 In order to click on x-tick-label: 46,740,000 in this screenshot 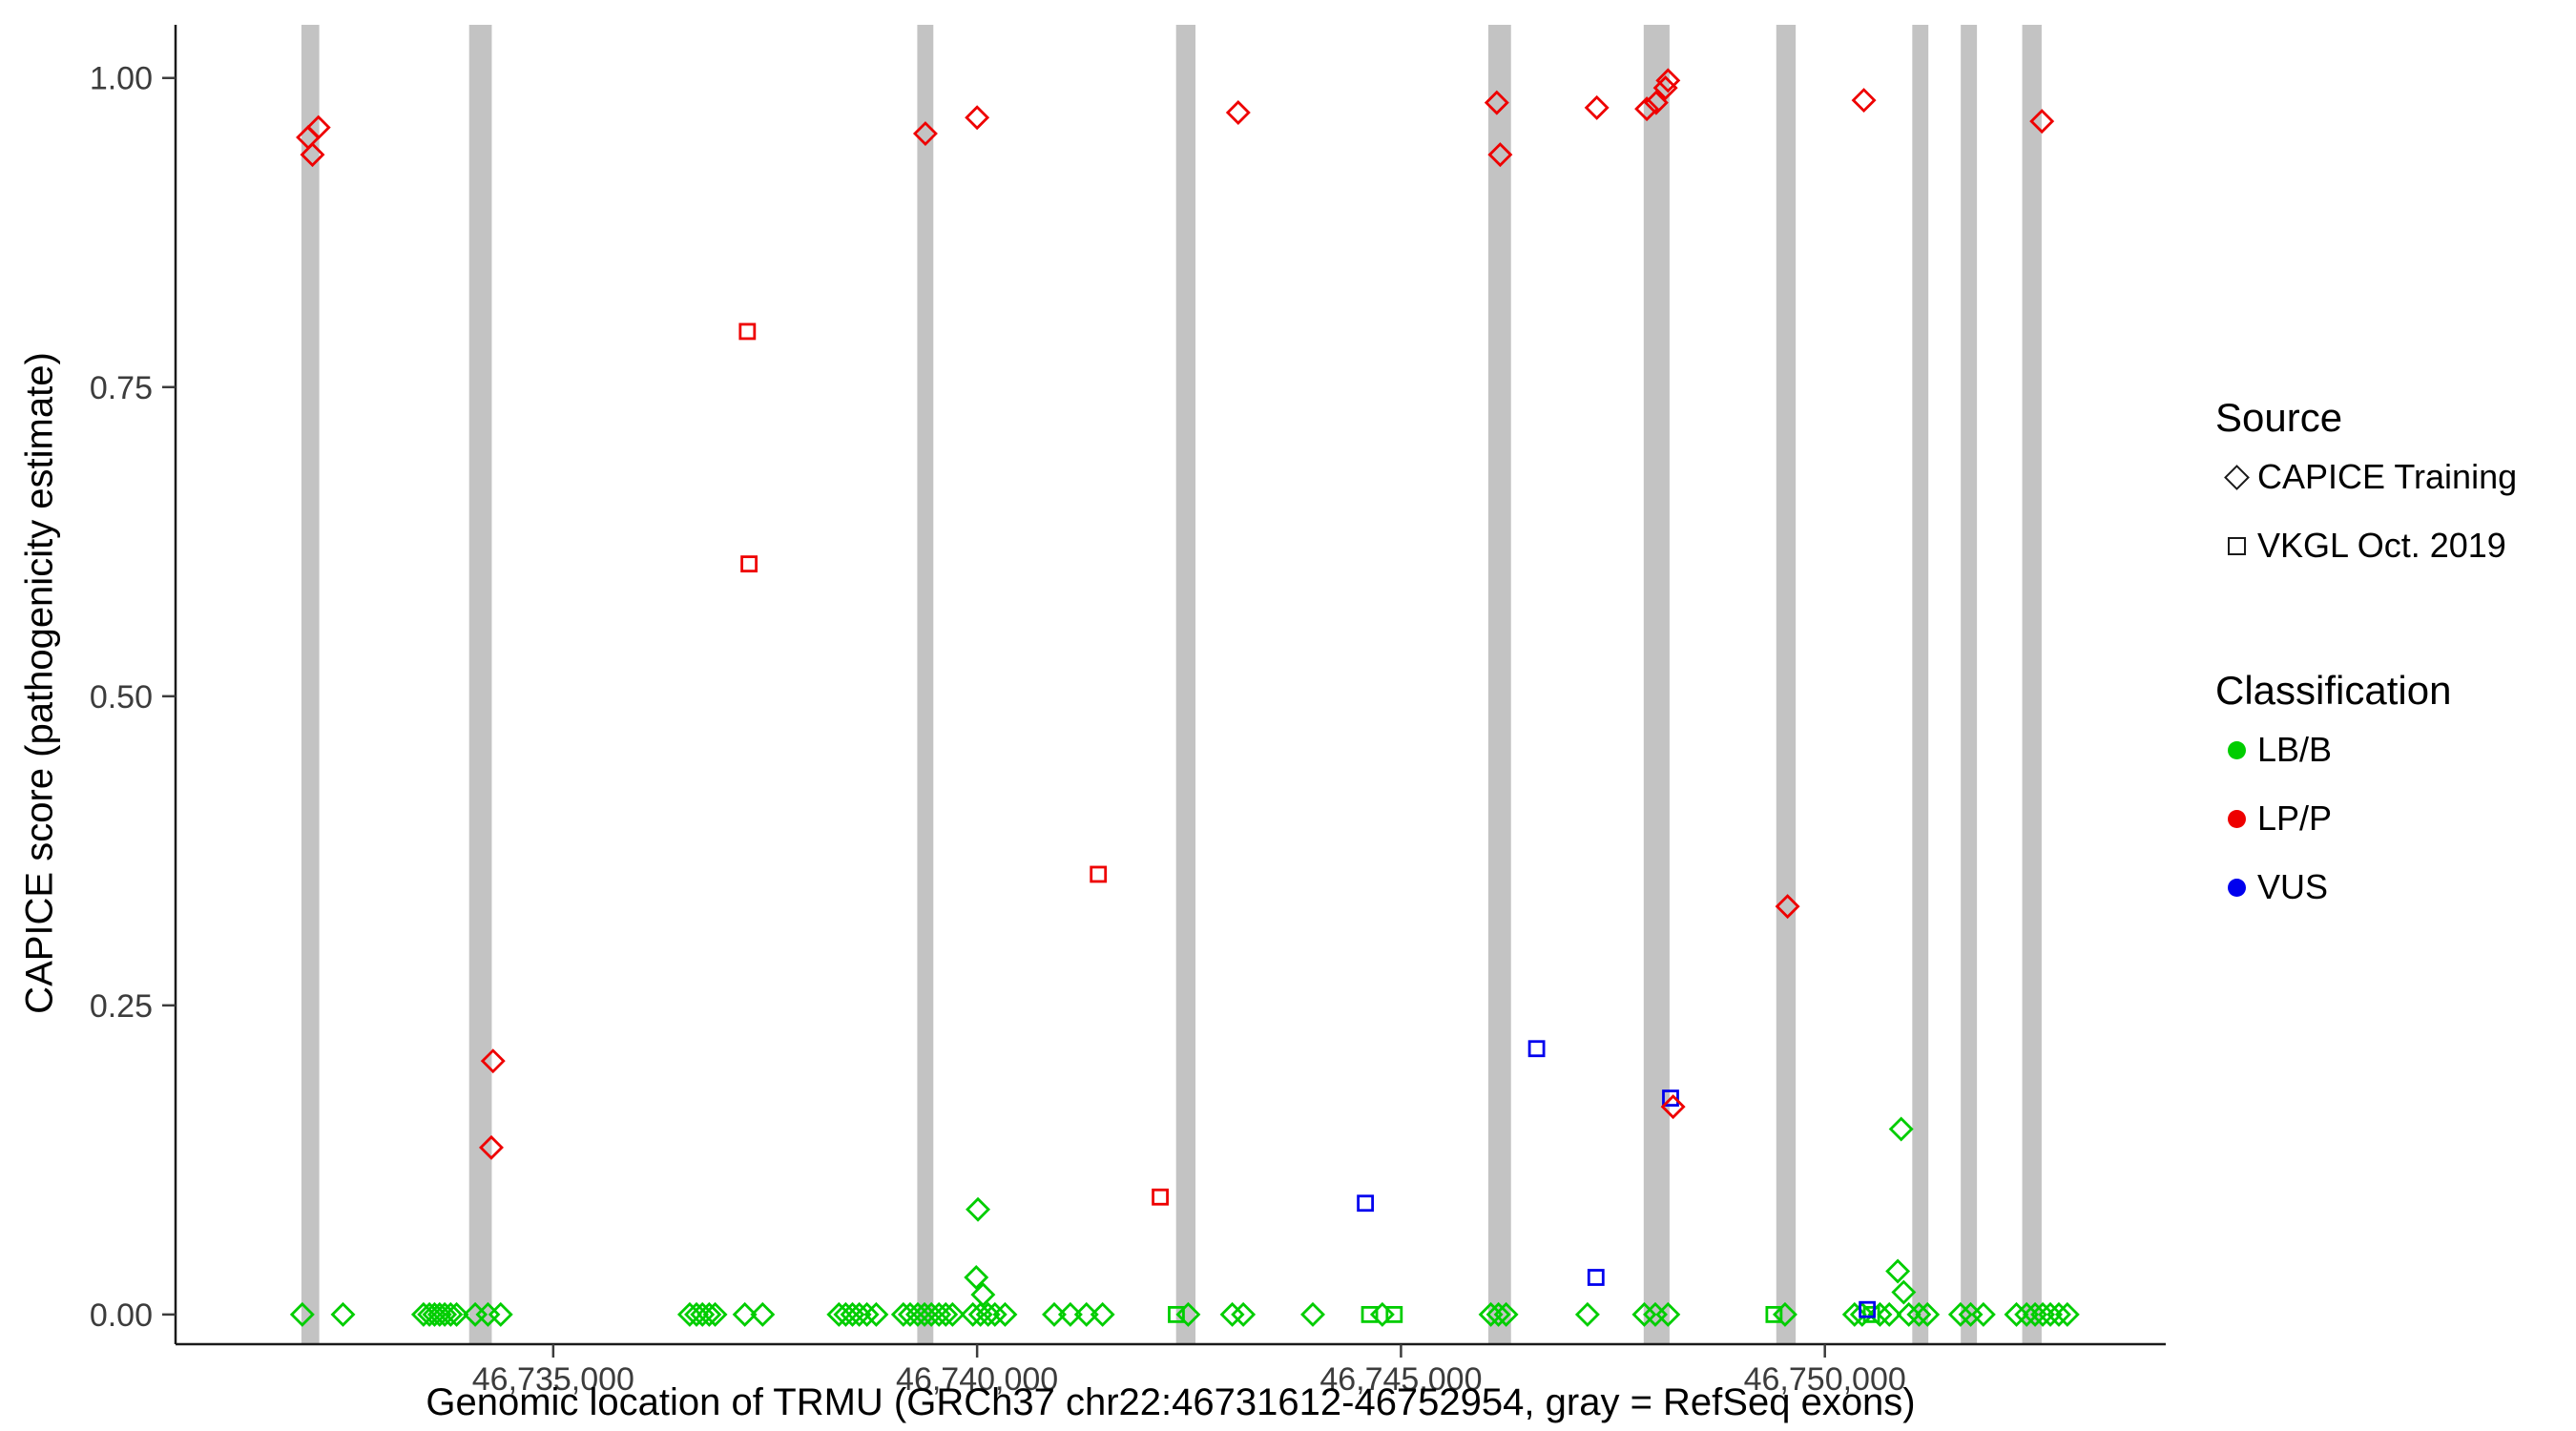, I will do `click(977, 1379)`.